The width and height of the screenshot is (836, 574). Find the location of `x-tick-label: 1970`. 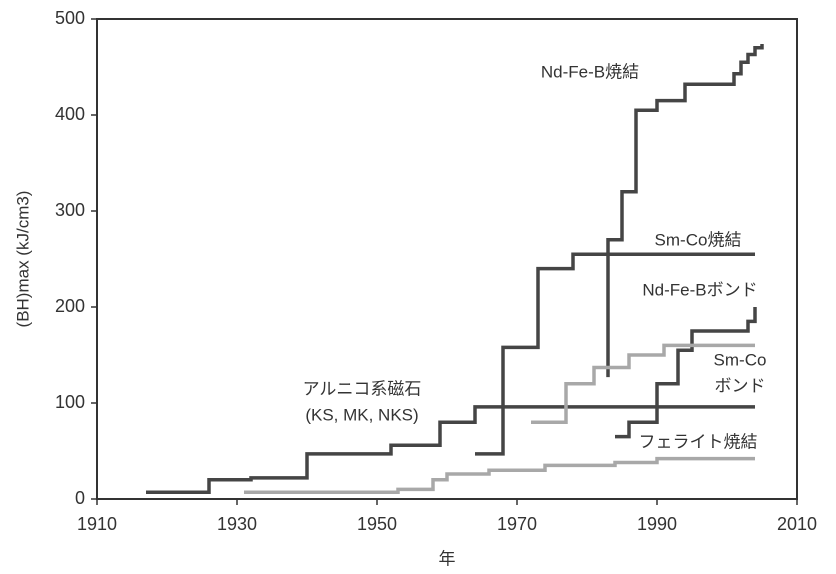

x-tick-label: 1970 is located at coordinates (517, 524).